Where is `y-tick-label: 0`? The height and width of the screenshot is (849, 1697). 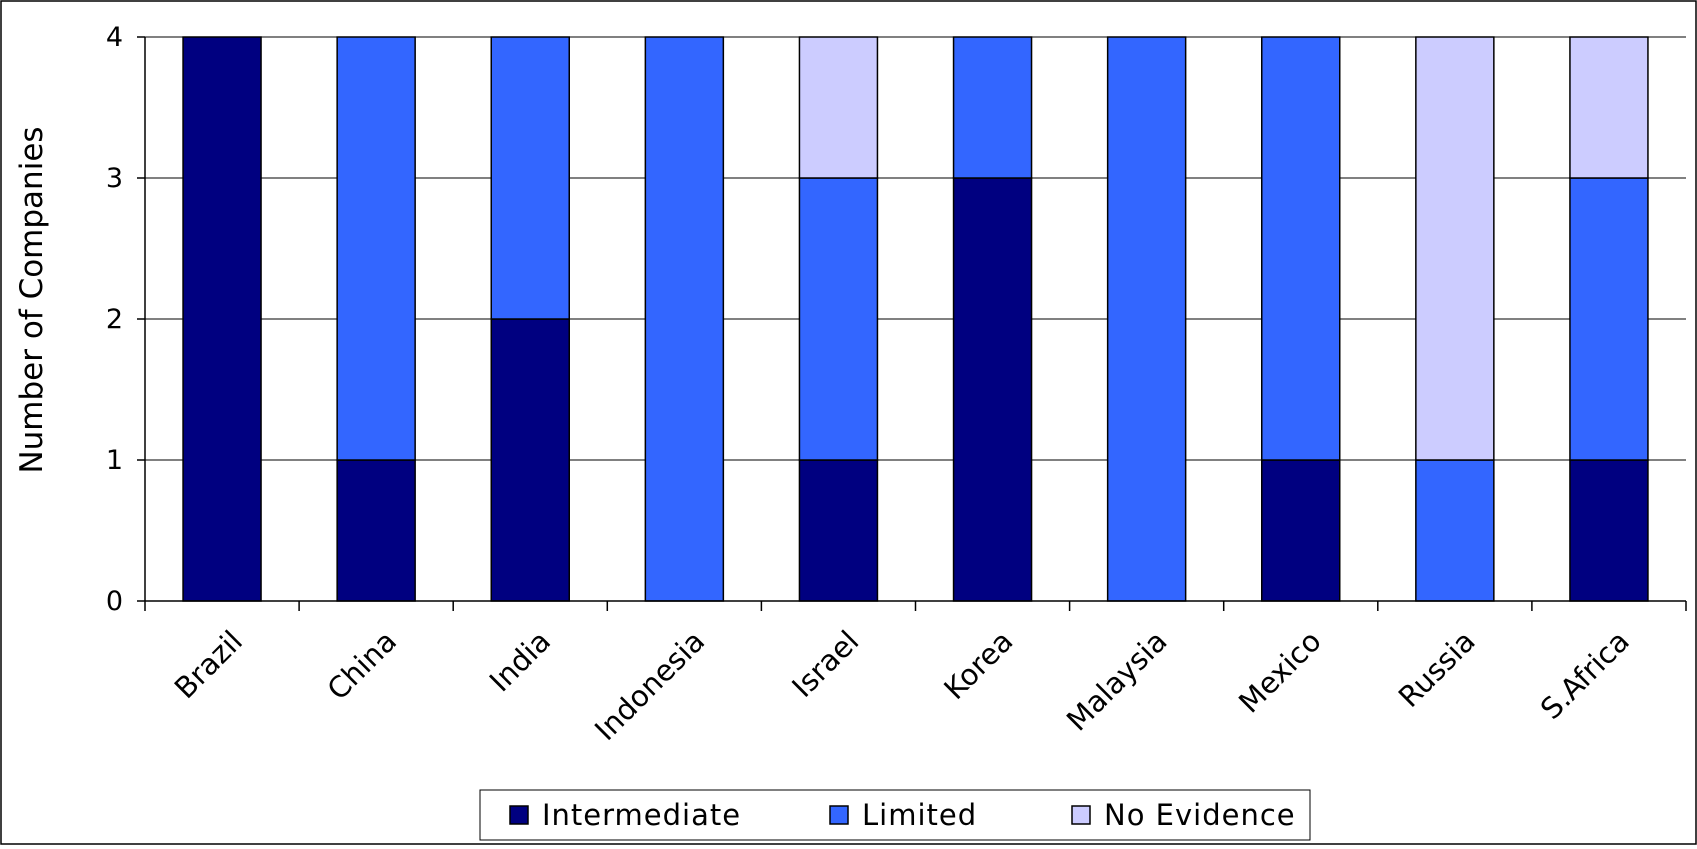 y-tick-label: 0 is located at coordinates (114, 601).